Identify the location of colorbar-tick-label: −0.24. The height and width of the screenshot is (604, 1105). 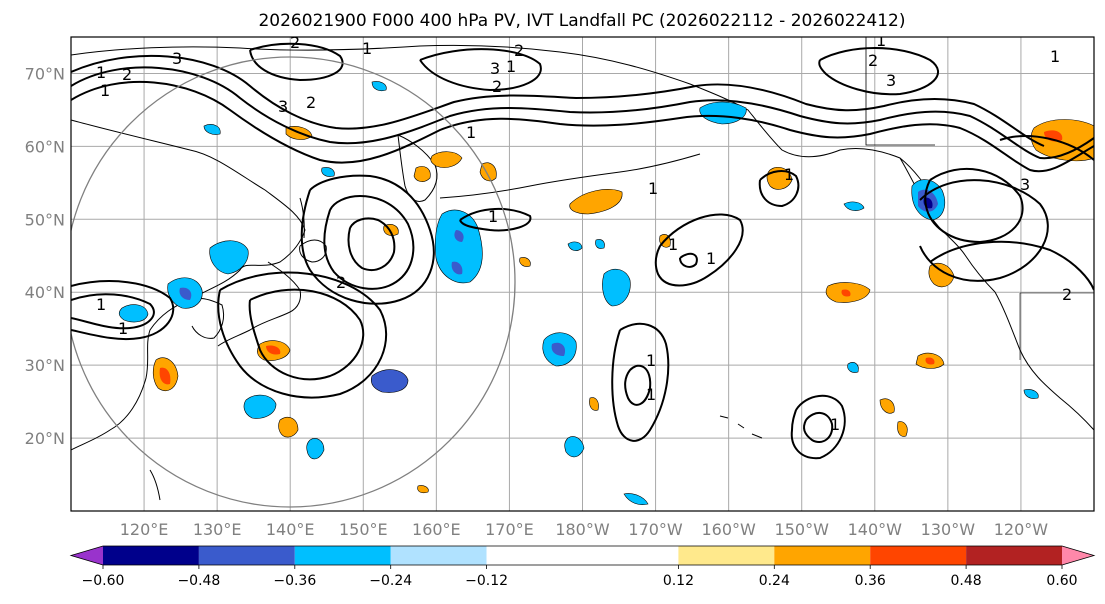
(390, 581).